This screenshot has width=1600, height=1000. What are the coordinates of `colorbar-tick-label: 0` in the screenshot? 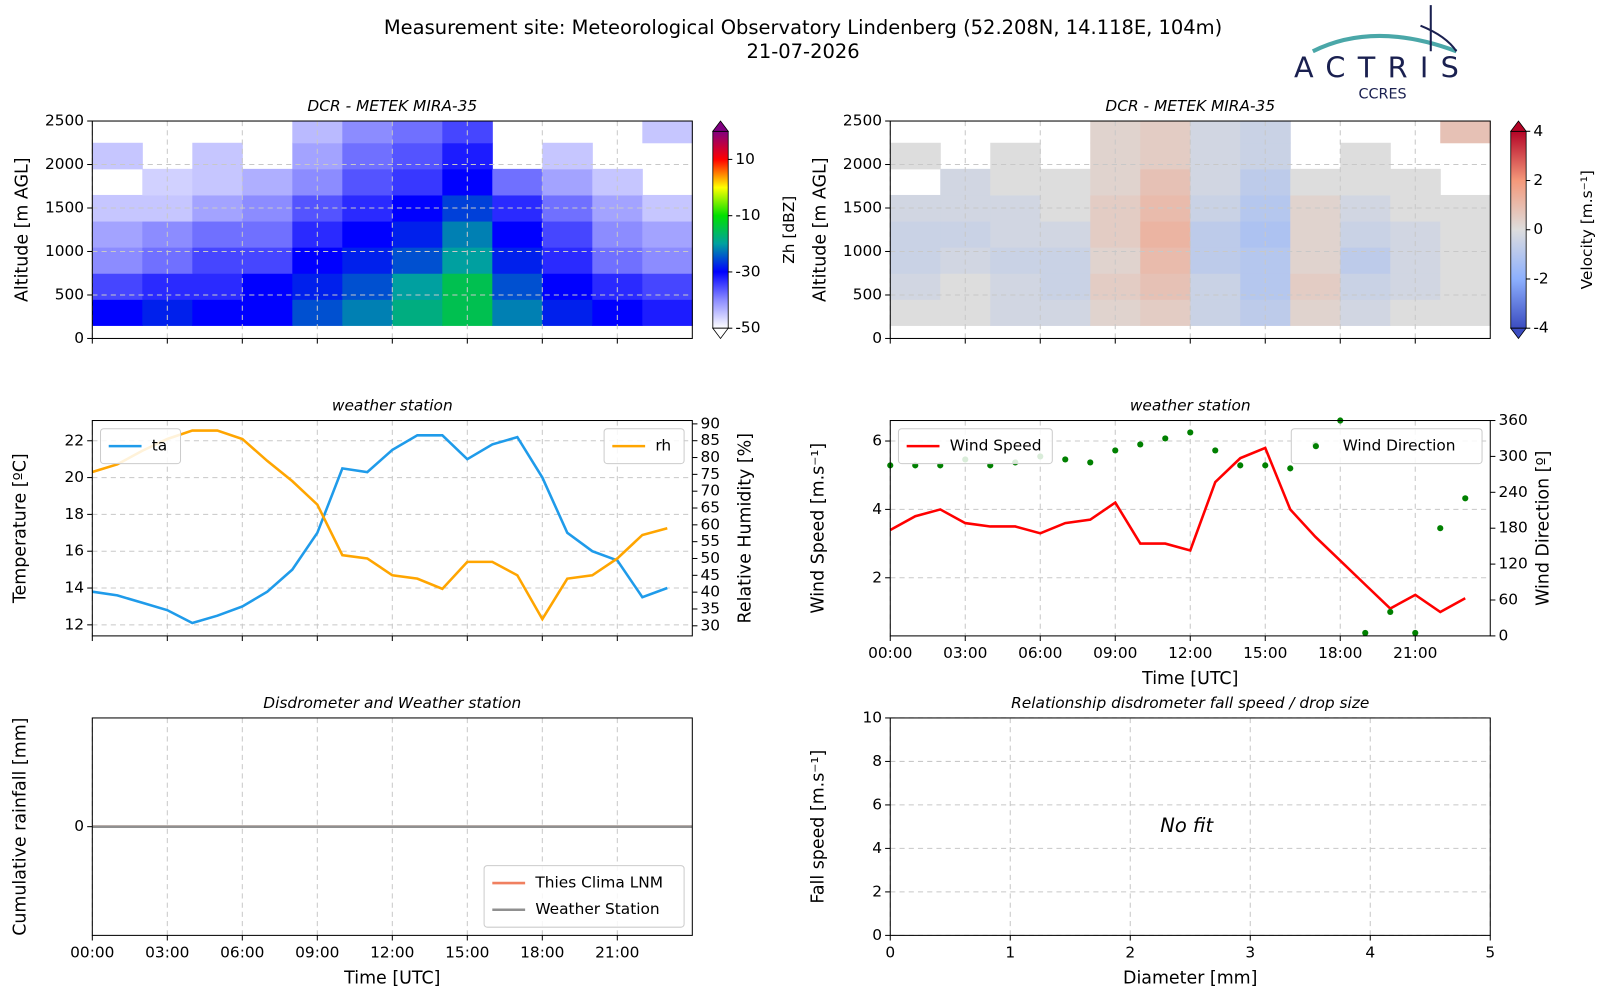 It's located at (1538, 229).